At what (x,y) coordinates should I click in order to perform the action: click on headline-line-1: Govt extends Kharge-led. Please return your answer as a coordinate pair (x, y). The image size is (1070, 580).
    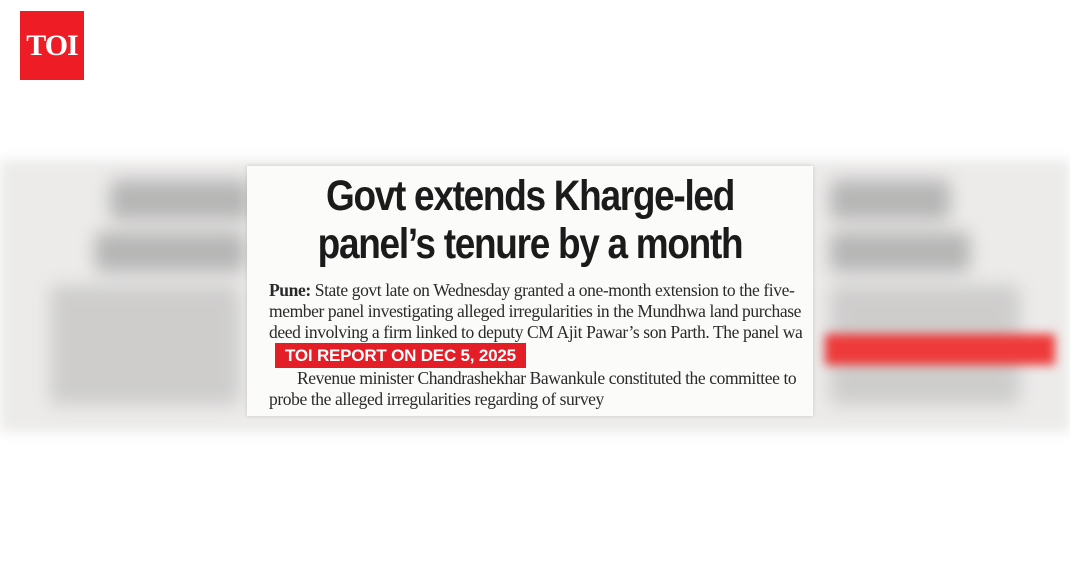
    Looking at the image, I should click on (530, 196).